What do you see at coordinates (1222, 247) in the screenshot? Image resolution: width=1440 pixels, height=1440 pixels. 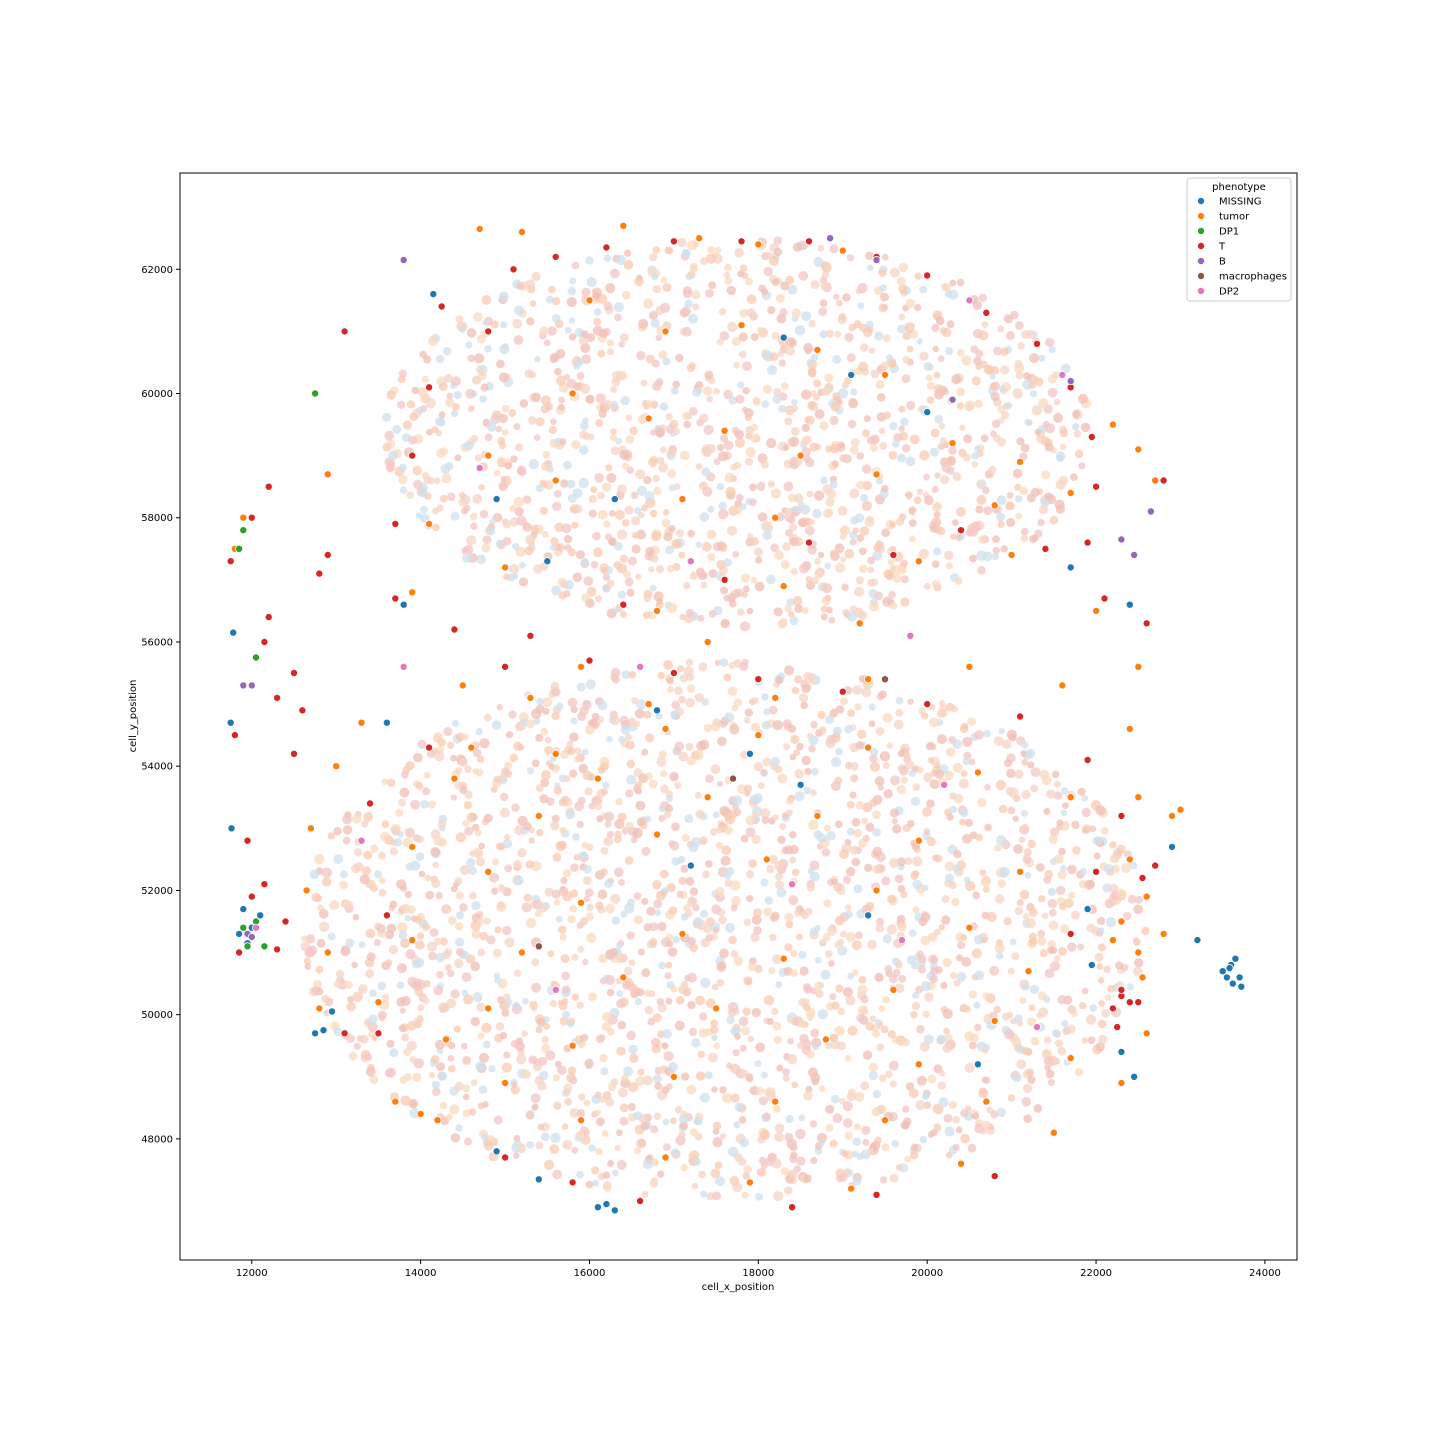 I see `legend-label: T` at bounding box center [1222, 247].